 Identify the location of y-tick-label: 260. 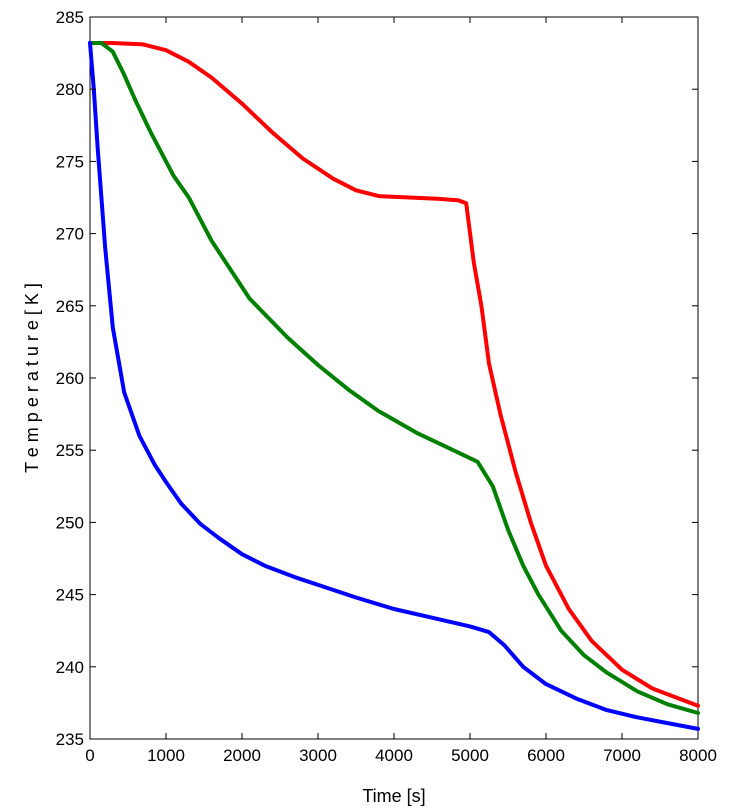
(70, 378).